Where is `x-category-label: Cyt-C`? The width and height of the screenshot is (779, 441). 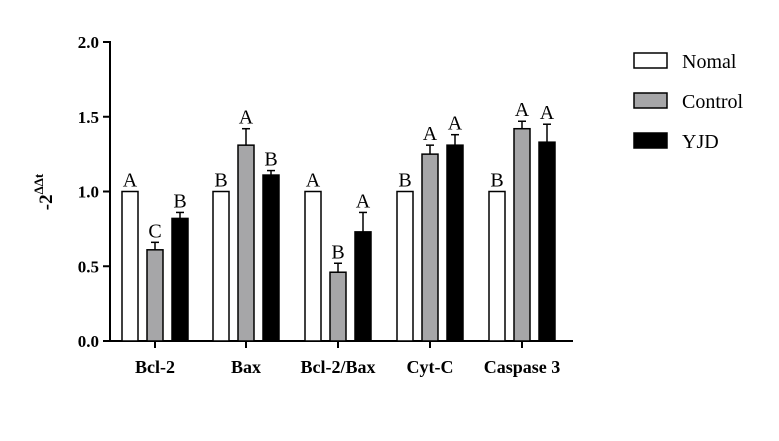 x-category-label: Cyt-C is located at coordinates (430, 367).